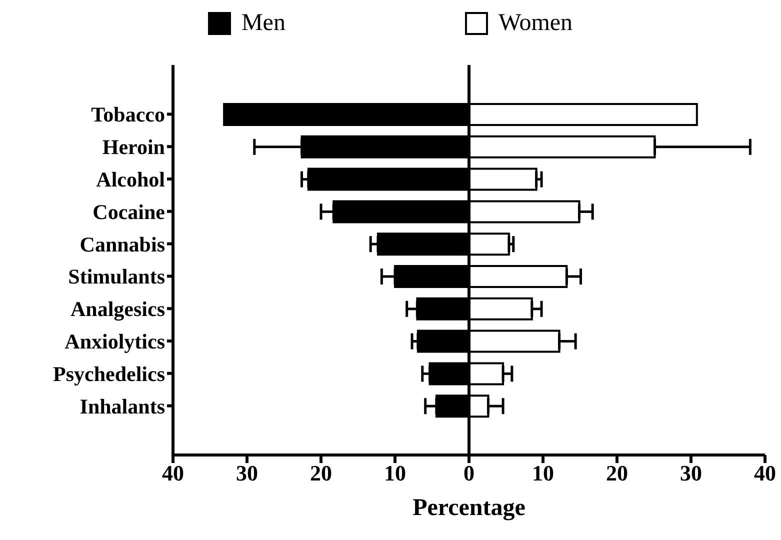 Image resolution: width=781 pixels, height=540 pixels. Describe the element at coordinates (131, 179) in the screenshot. I see `y-tick-label: Alcohol` at that location.